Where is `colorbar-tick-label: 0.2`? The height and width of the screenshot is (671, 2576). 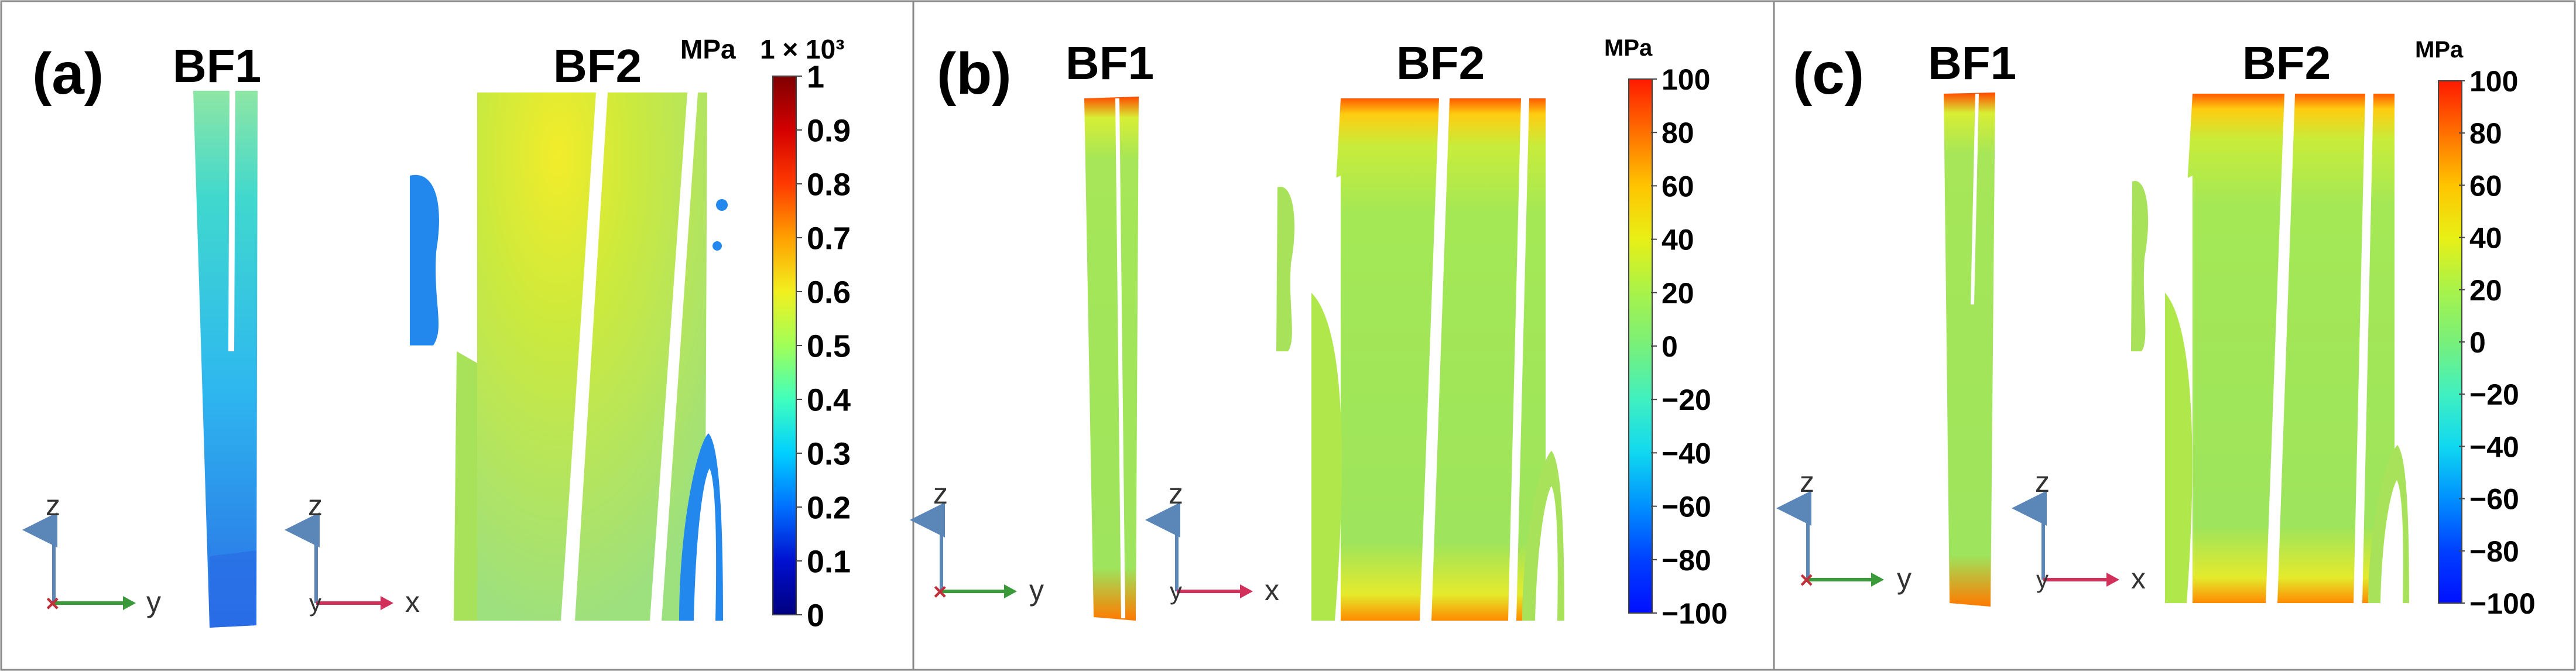 colorbar-tick-label: 0.2 is located at coordinates (829, 507).